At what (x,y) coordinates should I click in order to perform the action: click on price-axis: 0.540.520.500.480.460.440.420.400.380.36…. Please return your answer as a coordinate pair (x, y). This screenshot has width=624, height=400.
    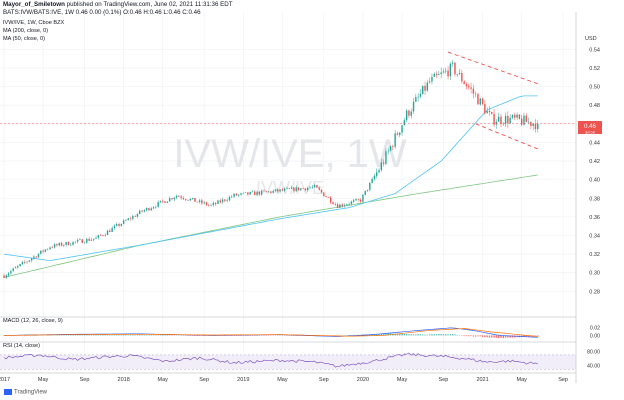
    Looking at the image, I should click on (594, 171).